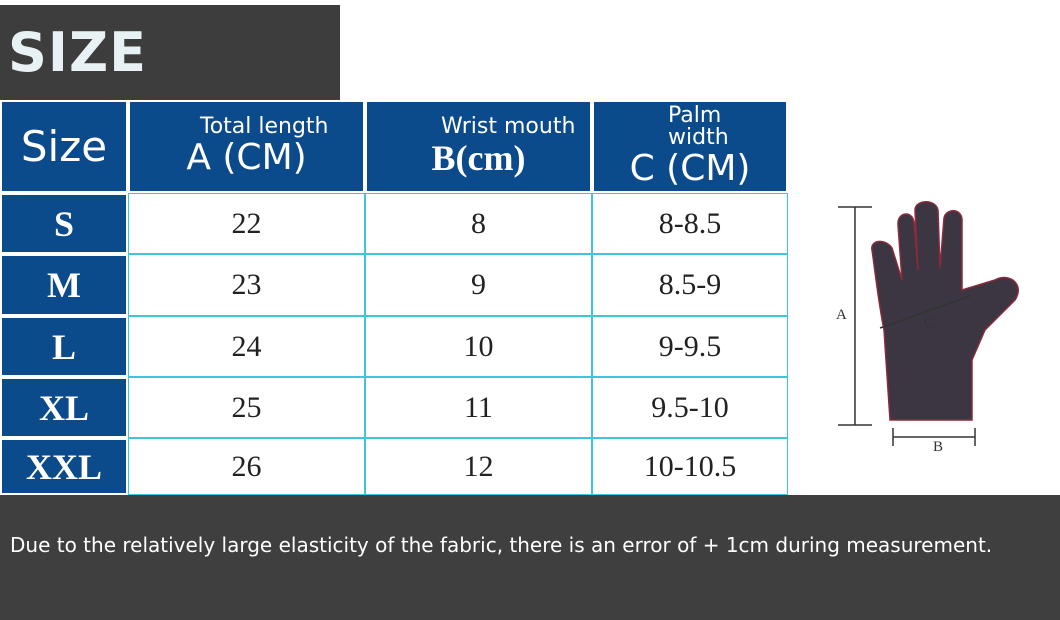 The height and width of the screenshot is (620, 1060). I want to click on header-unit: C (CM), so click(690, 168).